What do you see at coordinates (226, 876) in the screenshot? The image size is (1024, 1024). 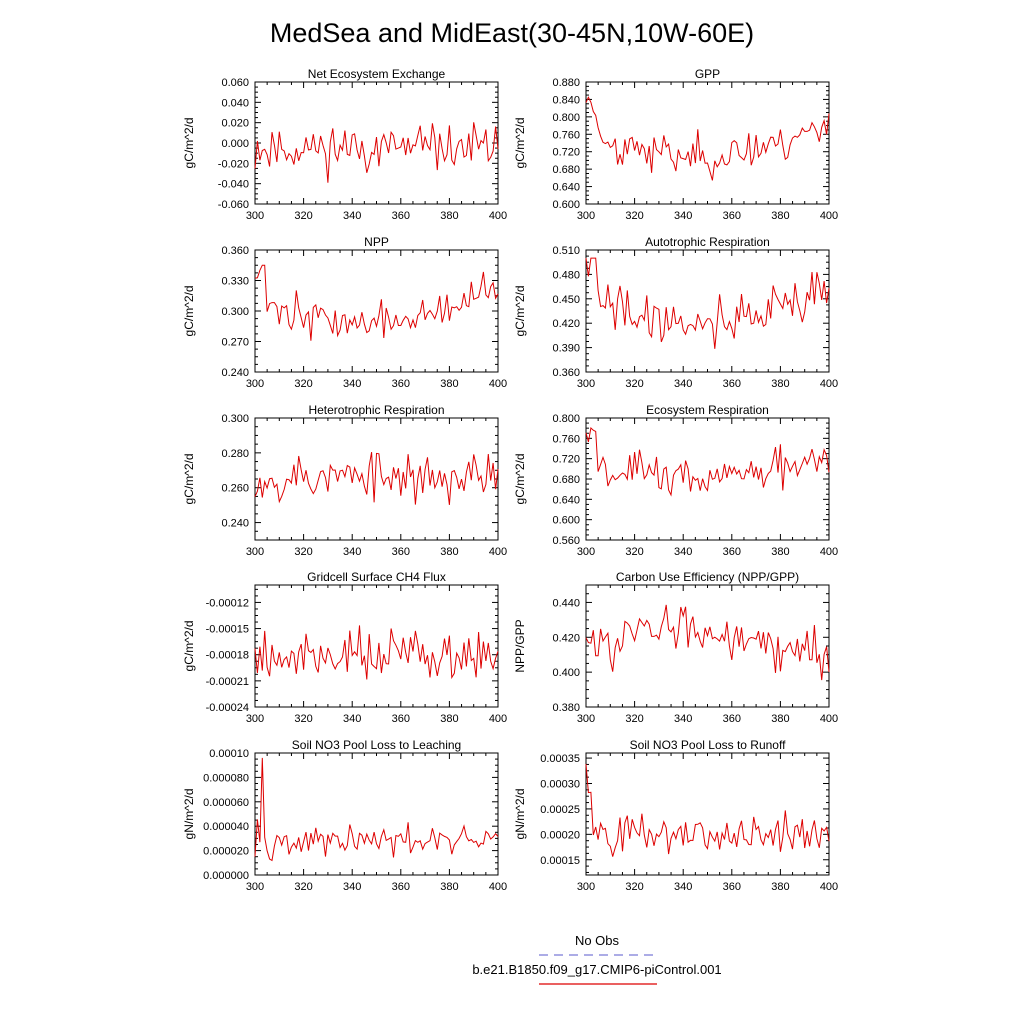 I see `y-tick-label: 0.000000` at bounding box center [226, 876].